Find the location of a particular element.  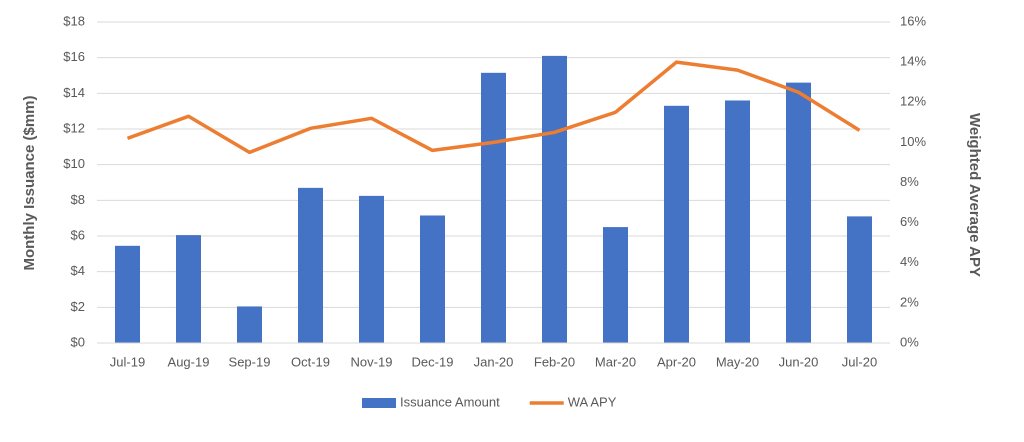

x-tick-label: Mar-20 is located at coordinates (615, 361).